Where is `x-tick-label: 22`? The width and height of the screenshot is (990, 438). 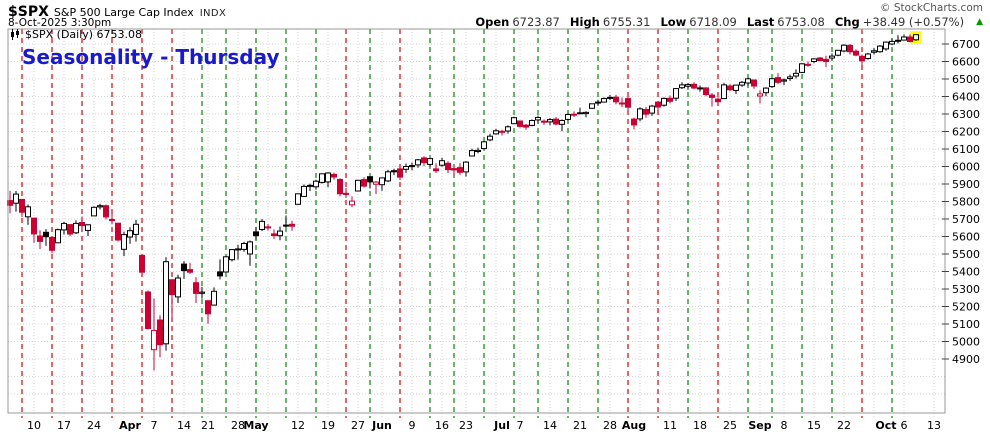 x-tick-label: 22 is located at coordinates (844, 425).